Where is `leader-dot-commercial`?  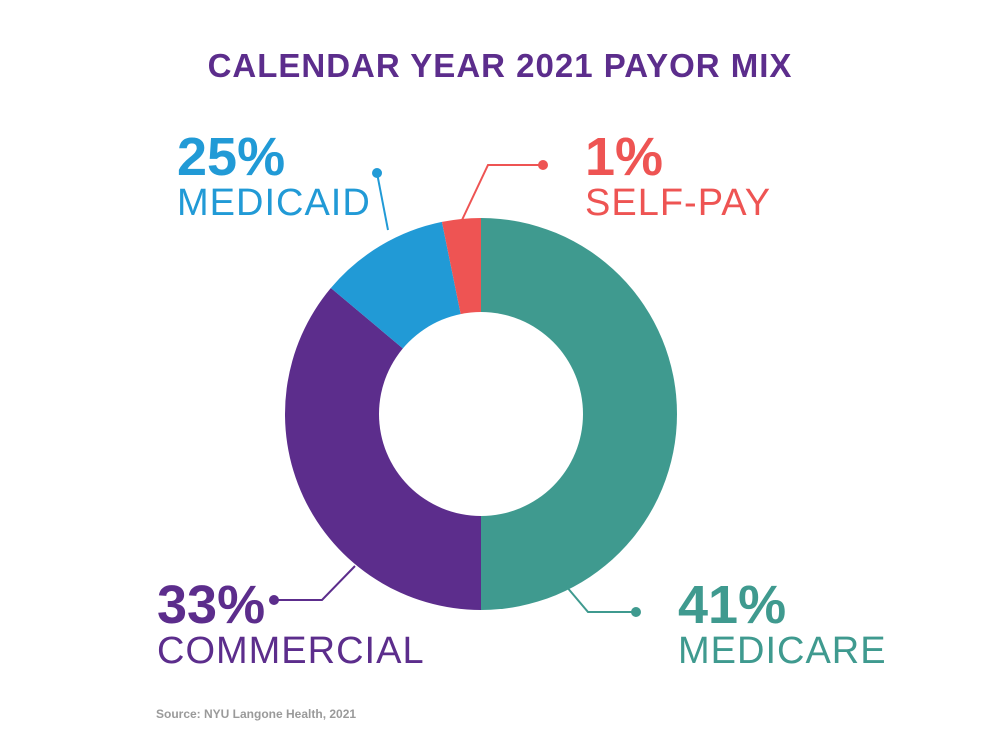 leader-dot-commercial is located at coordinates (274, 600).